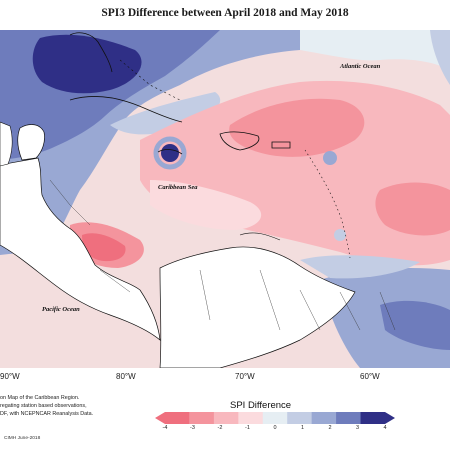  I want to click on positive-anomaly-jamaica, so click(170, 153).